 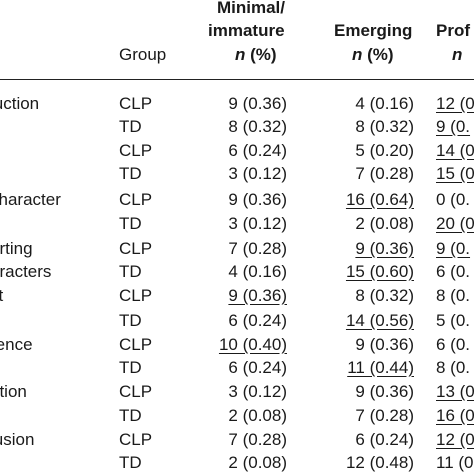 What do you see at coordinates (143, 54) in the screenshot?
I see `header-group: Group` at bounding box center [143, 54].